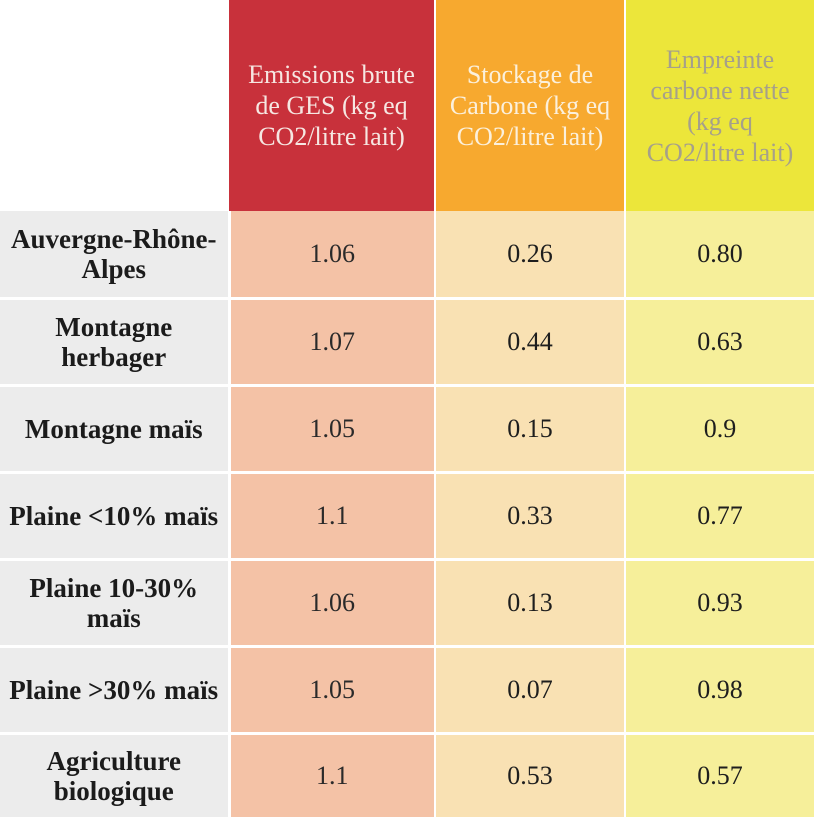 This screenshot has width=816, height=837. I want to click on row-label: Montagne maïs, so click(115, 429).